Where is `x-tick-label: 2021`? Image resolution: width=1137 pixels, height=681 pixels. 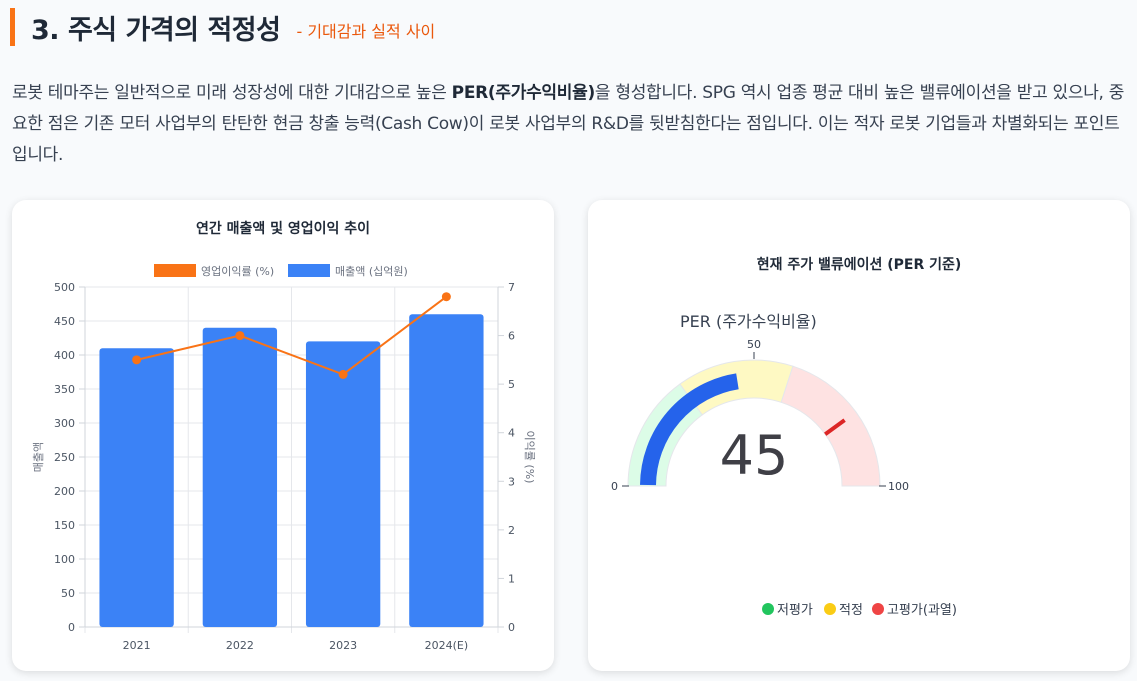 x-tick-label: 2021 is located at coordinates (137, 645).